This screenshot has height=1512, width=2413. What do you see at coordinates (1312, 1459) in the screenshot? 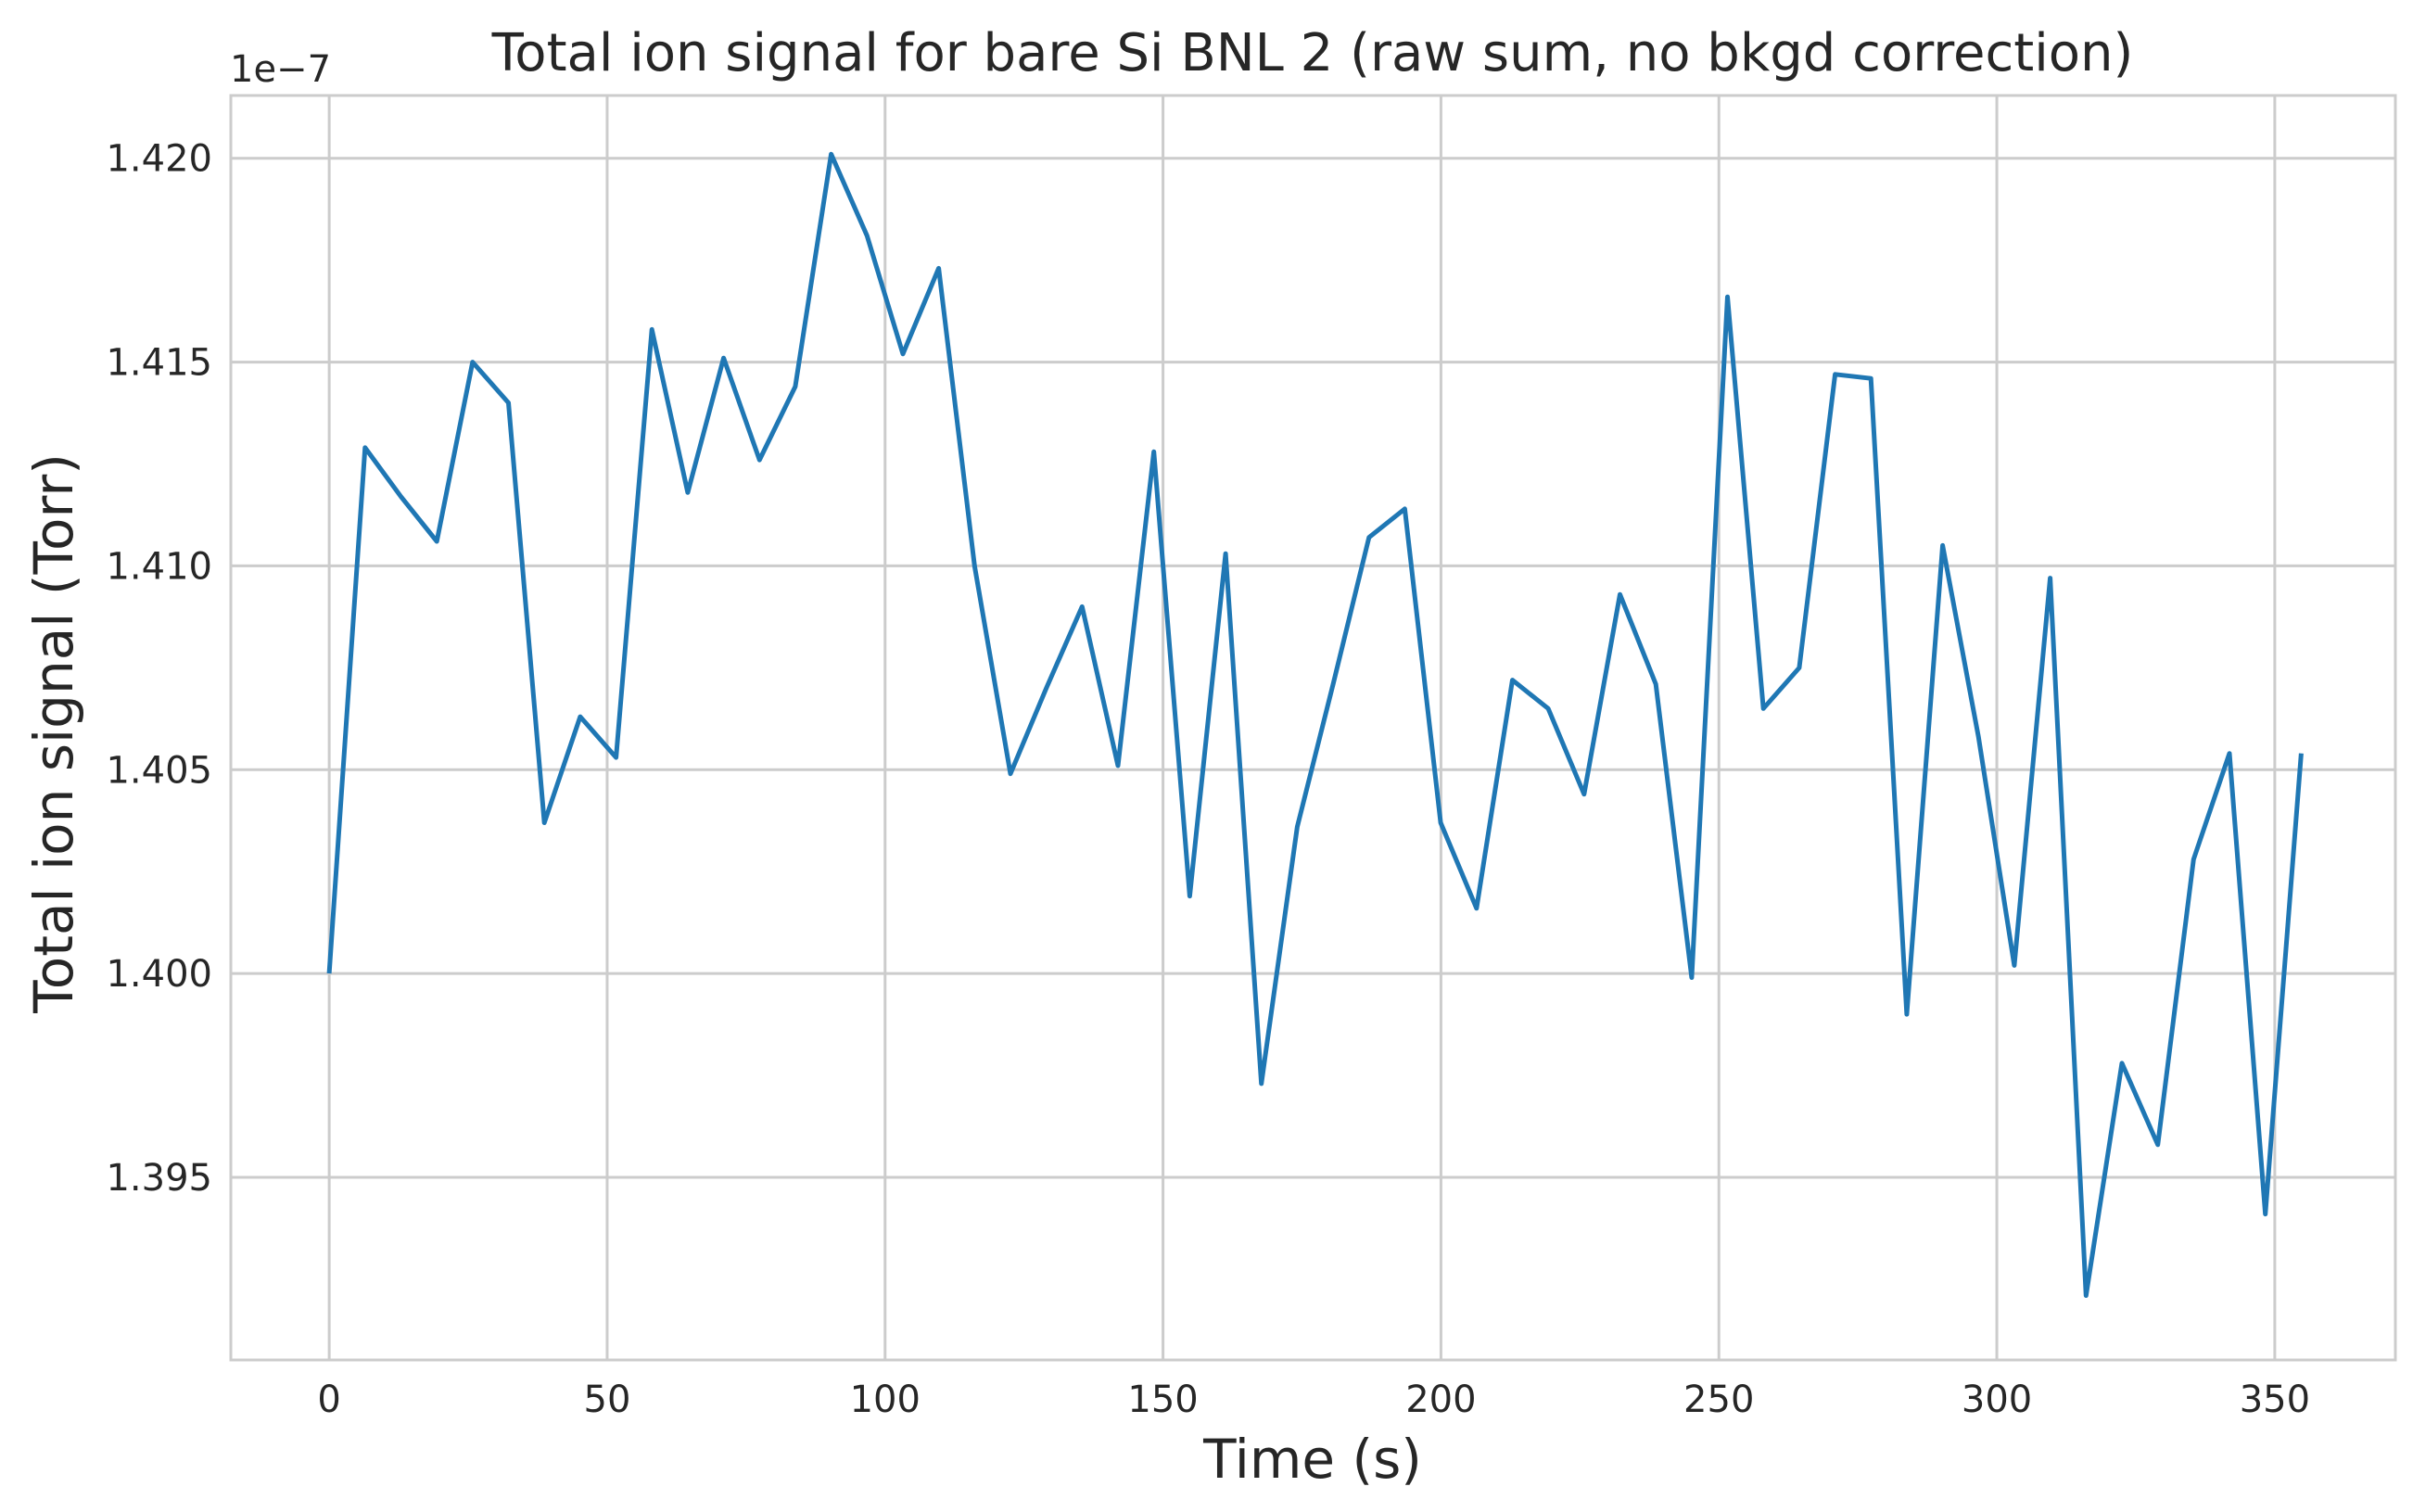
I see `x-axis-label: Time (s)` at bounding box center [1312, 1459].